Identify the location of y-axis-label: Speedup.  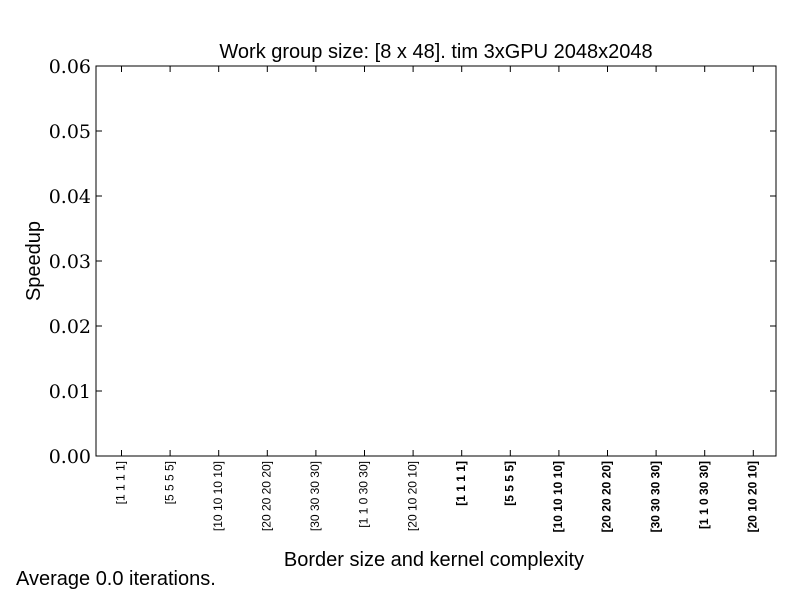
(34, 261).